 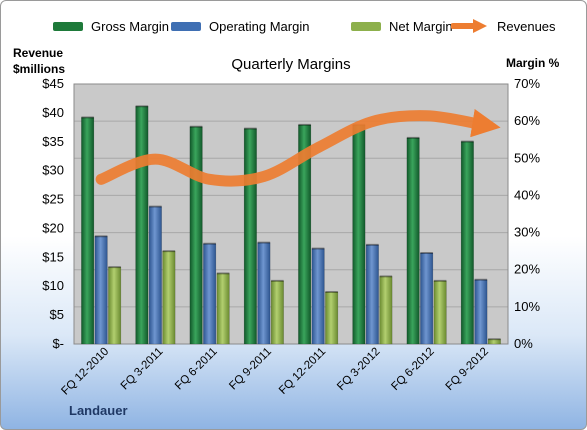 I want to click on right-axis-tick-label: 20%, so click(x=527, y=269).